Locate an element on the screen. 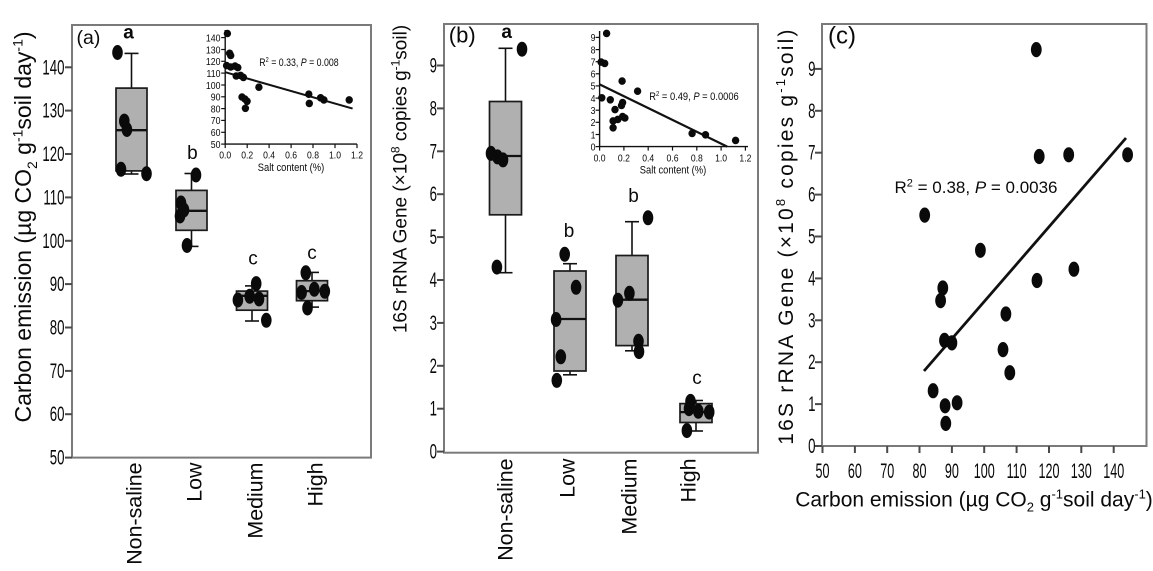 The height and width of the screenshot is (571, 1153). svg-text: (b) is located at coordinates (462, 35).